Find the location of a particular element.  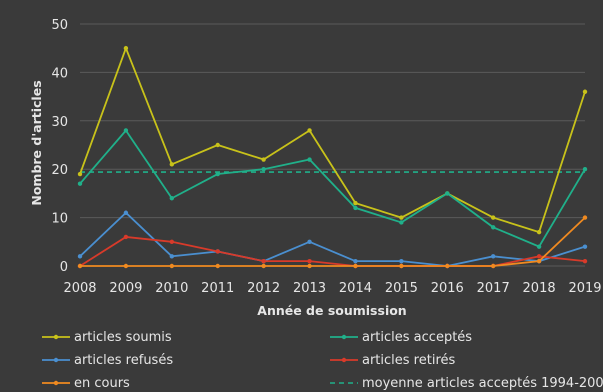

legend-label: articles soumis is located at coordinates (123, 337).